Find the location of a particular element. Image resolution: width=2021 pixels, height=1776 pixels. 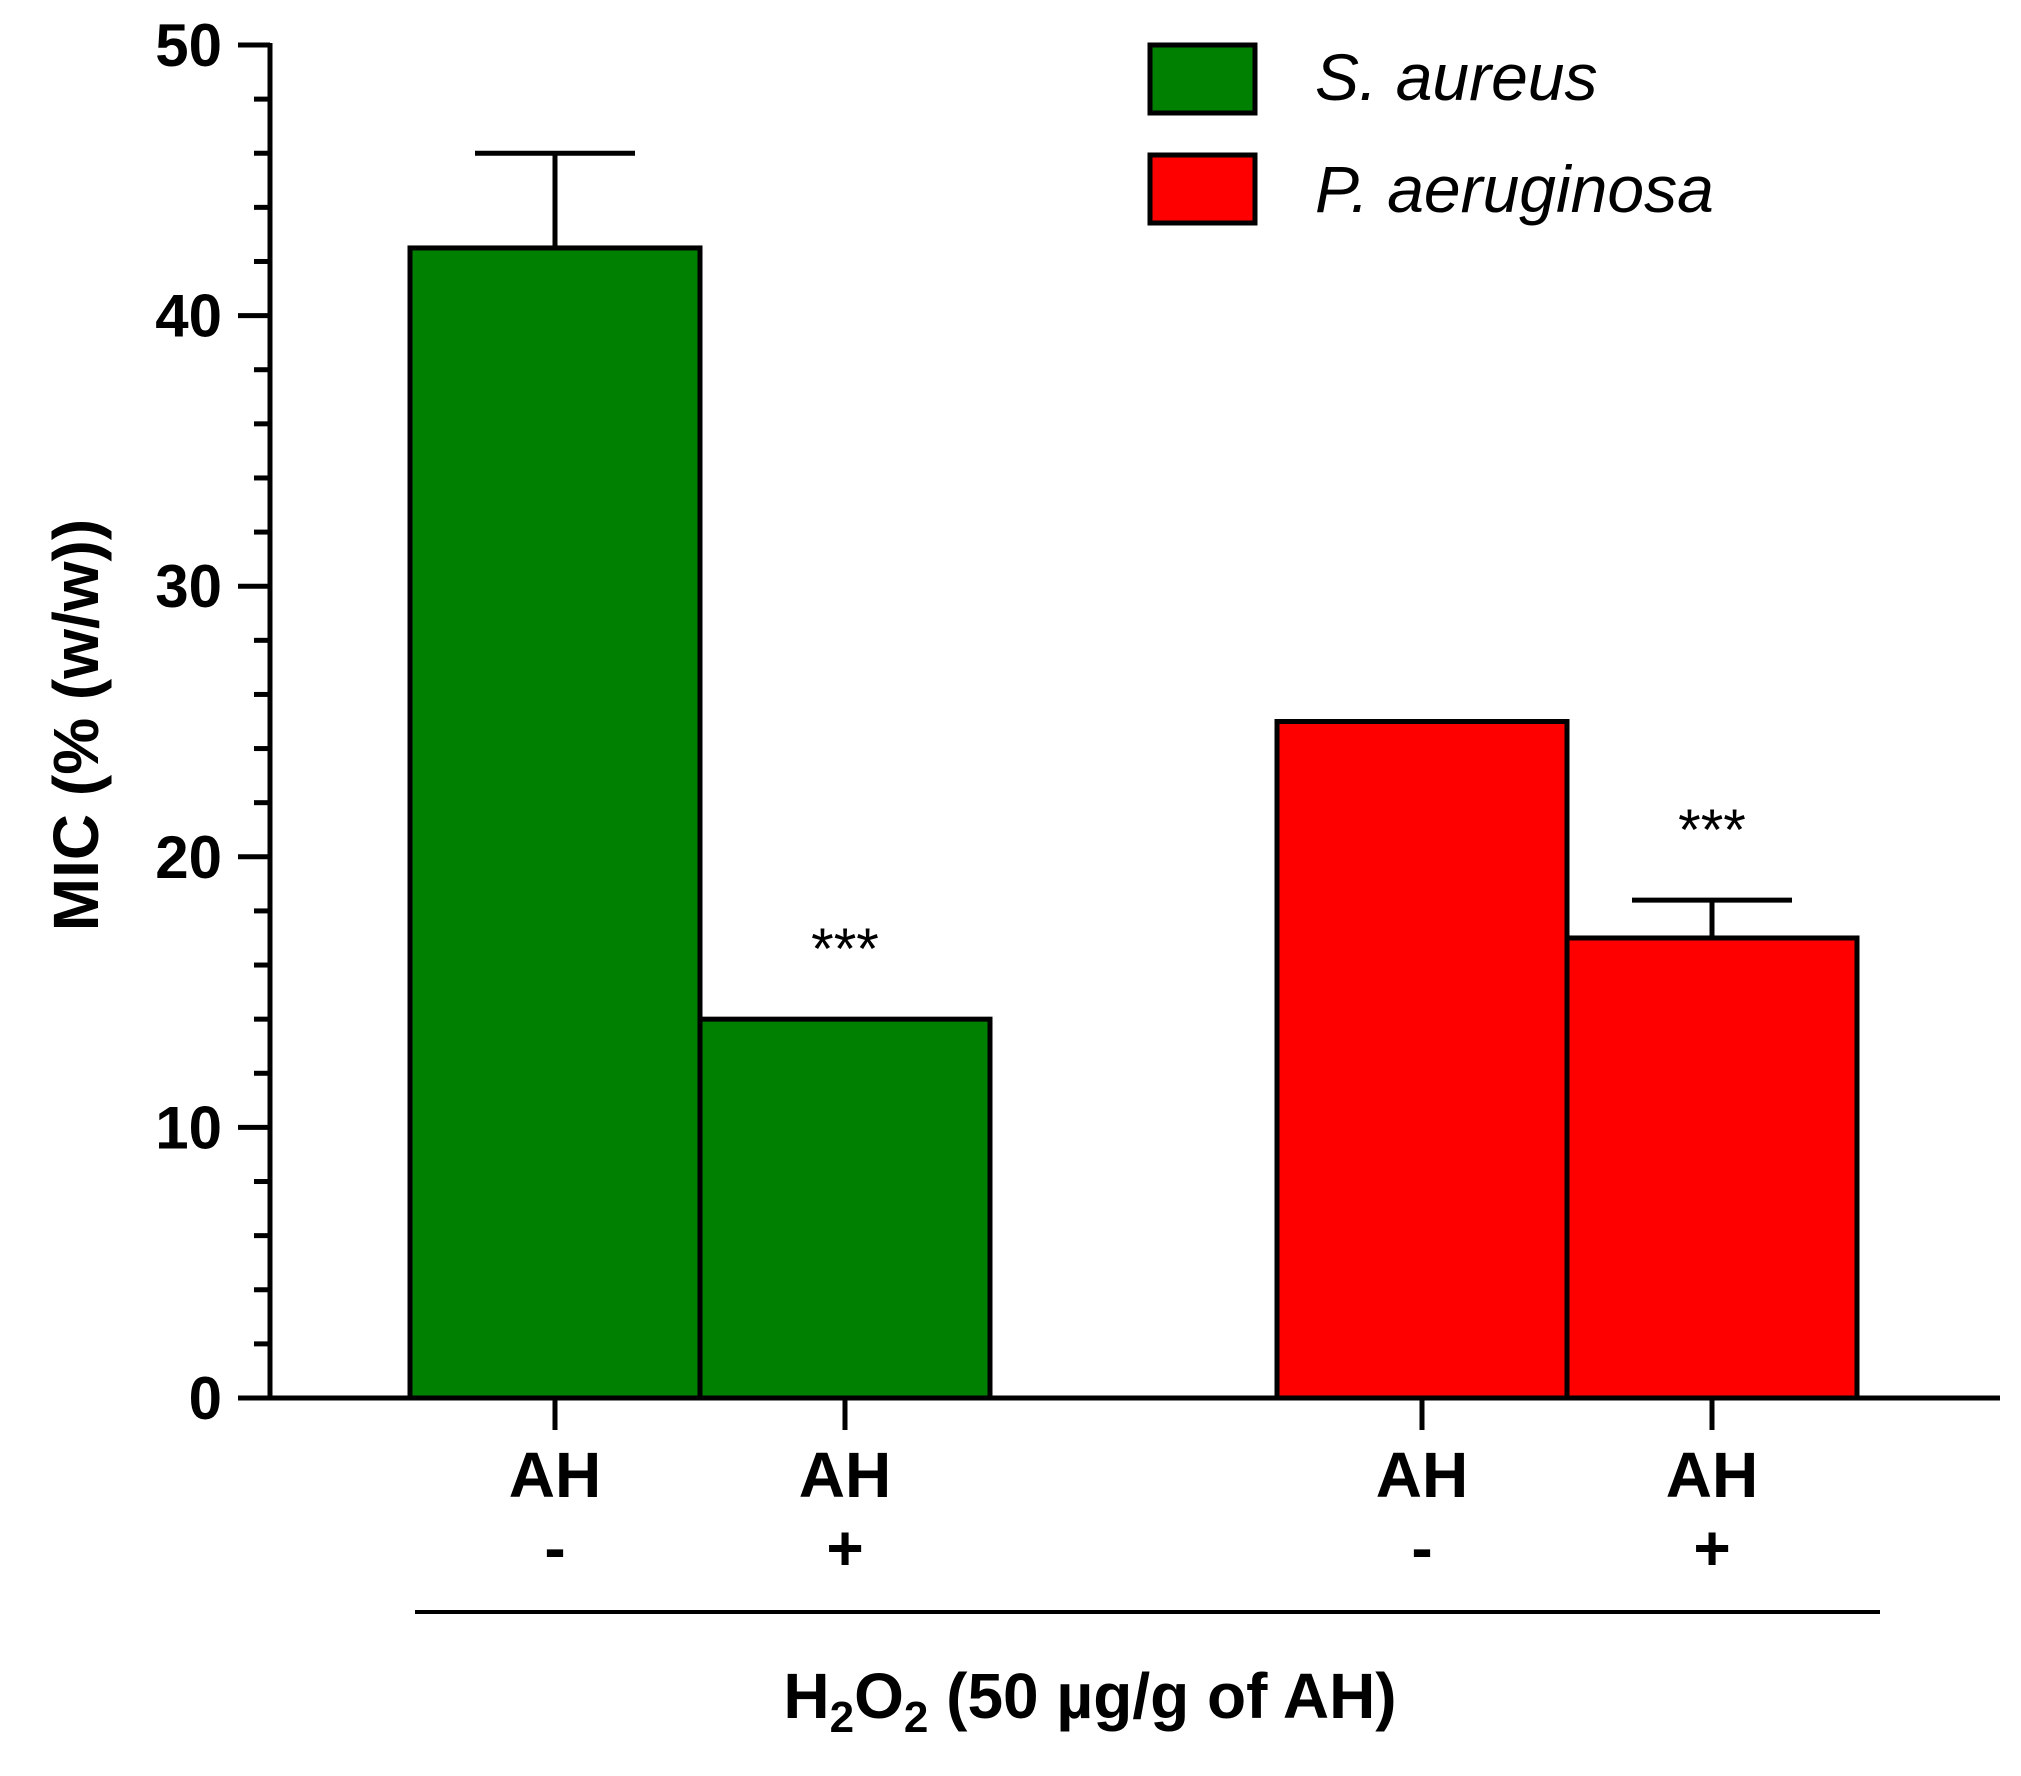

x-title-suffix: (50 µg/g of AH) is located at coordinates (1162, 1696).